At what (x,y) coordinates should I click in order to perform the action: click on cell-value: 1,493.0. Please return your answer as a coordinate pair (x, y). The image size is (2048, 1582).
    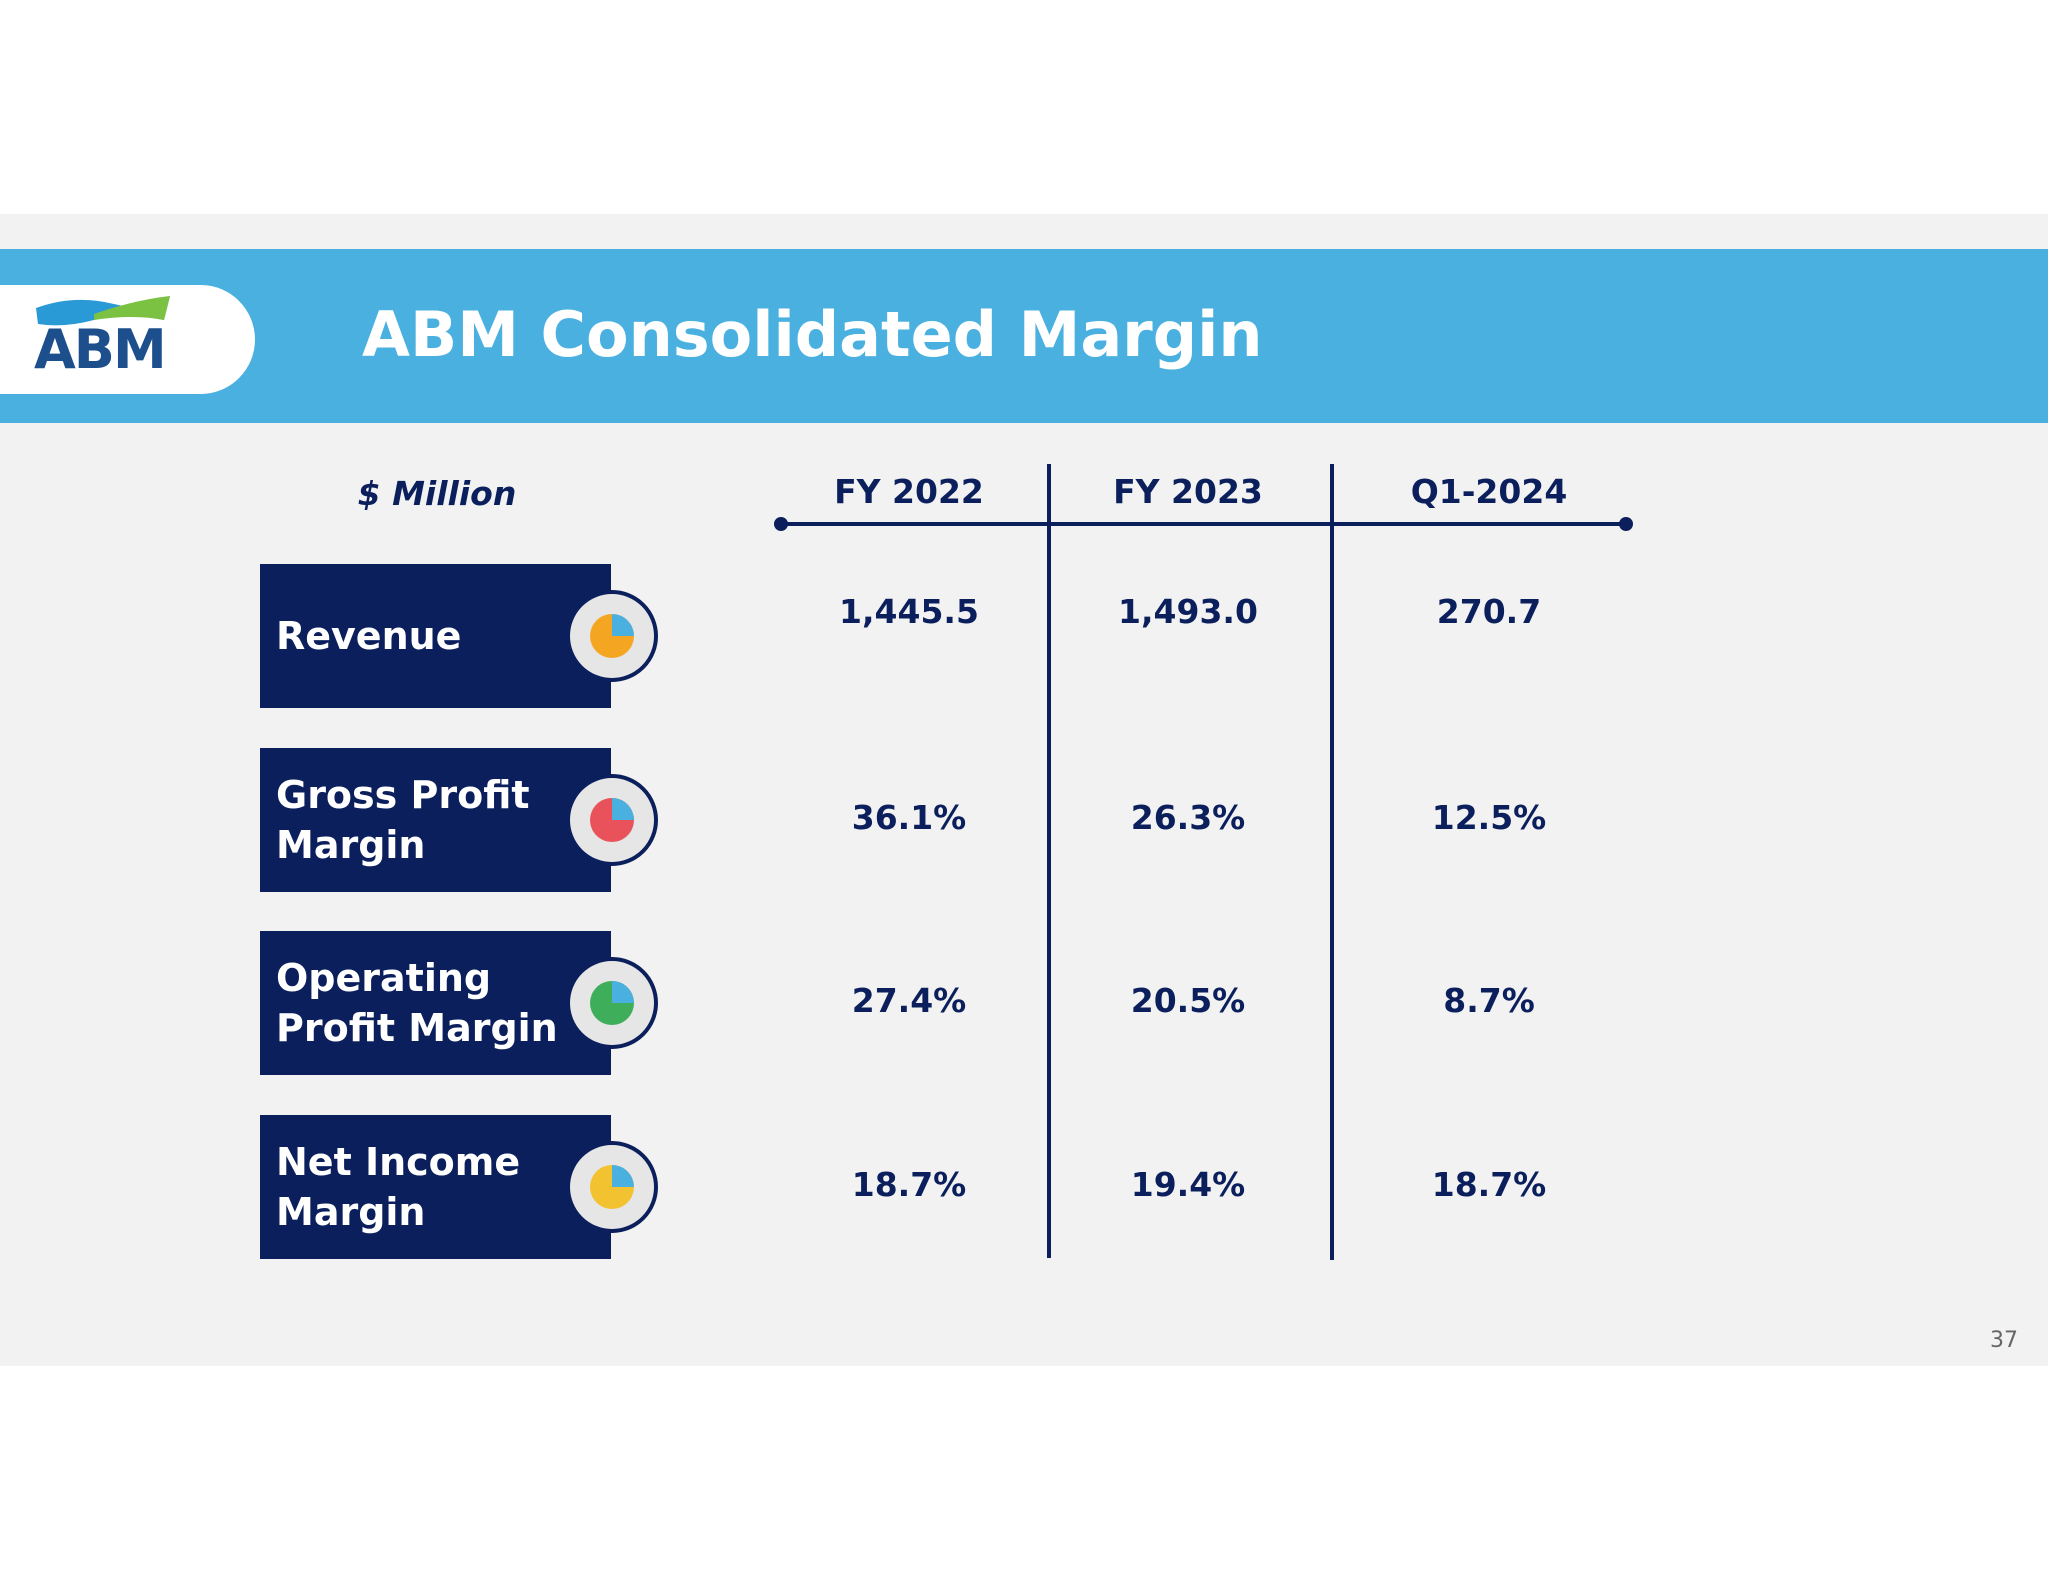
    Looking at the image, I should click on (1188, 611).